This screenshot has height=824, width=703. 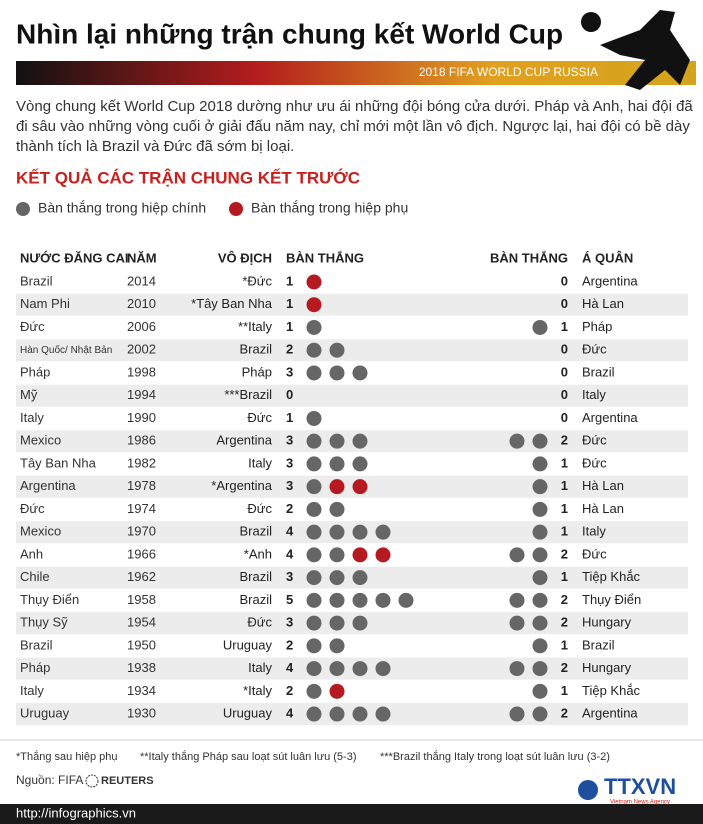 I want to click on legend-regular: Bàn thắng trong hiệp chính, so click(x=122, y=208).